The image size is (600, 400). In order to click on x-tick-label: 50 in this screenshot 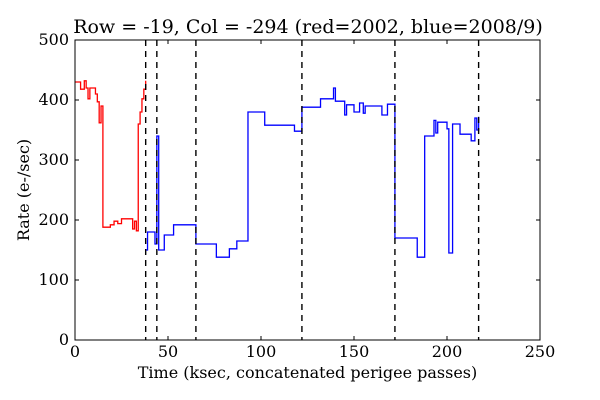, I will do `click(168, 351)`.